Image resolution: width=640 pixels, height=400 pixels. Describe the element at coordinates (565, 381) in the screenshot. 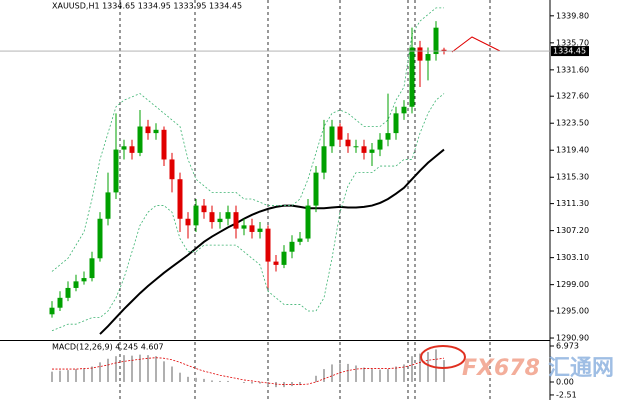

I see `y-tick-label: 0.00` at that location.